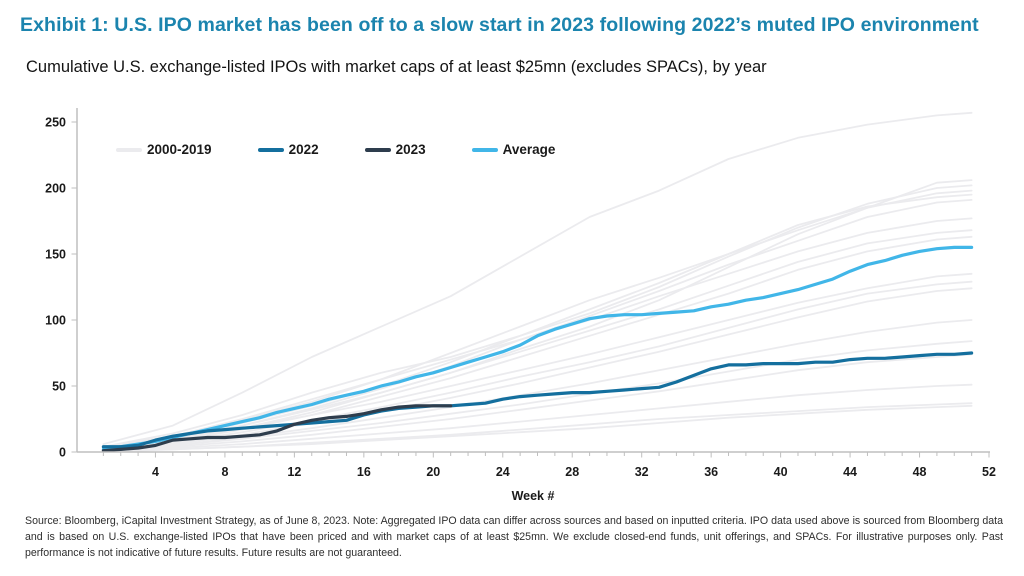 The image size is (1024, 576). What do you see at coordinates (277, 428) in the screenshot?
I see `series-line-2023` at bounding box center [277, 428].